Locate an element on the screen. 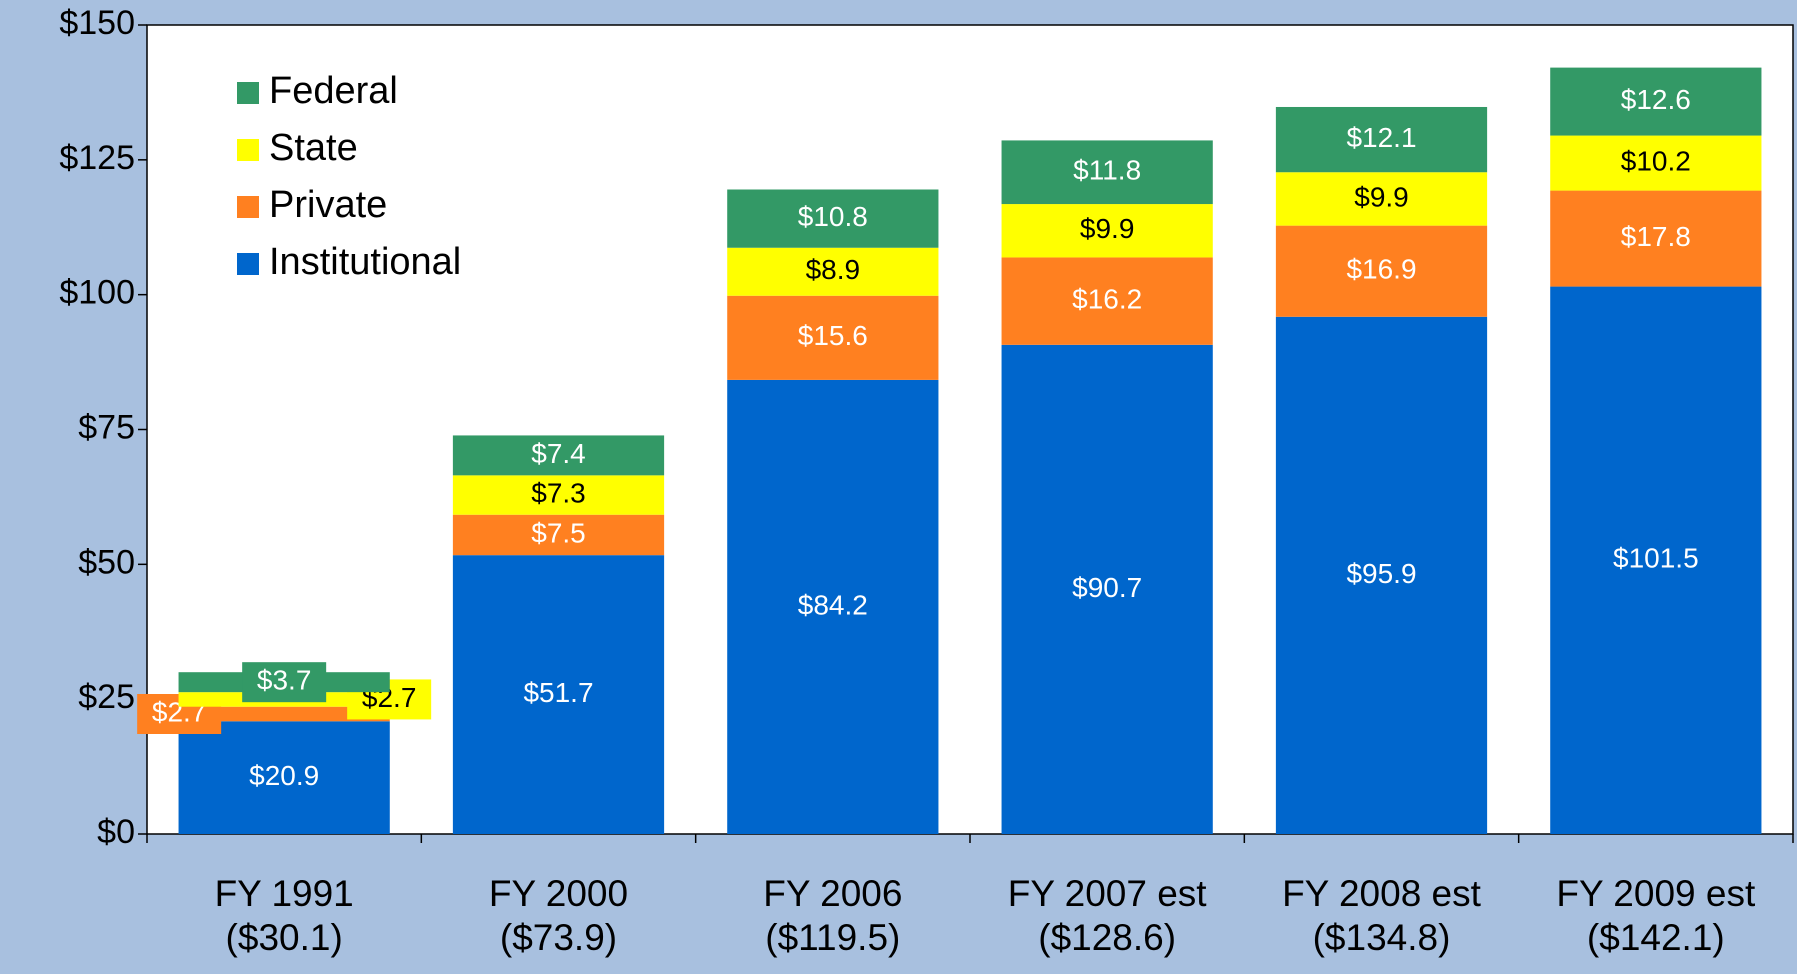 The height and width of the screenshot is (974, 1797). value-label: $90.7 is located at coordinates (1107, 587).